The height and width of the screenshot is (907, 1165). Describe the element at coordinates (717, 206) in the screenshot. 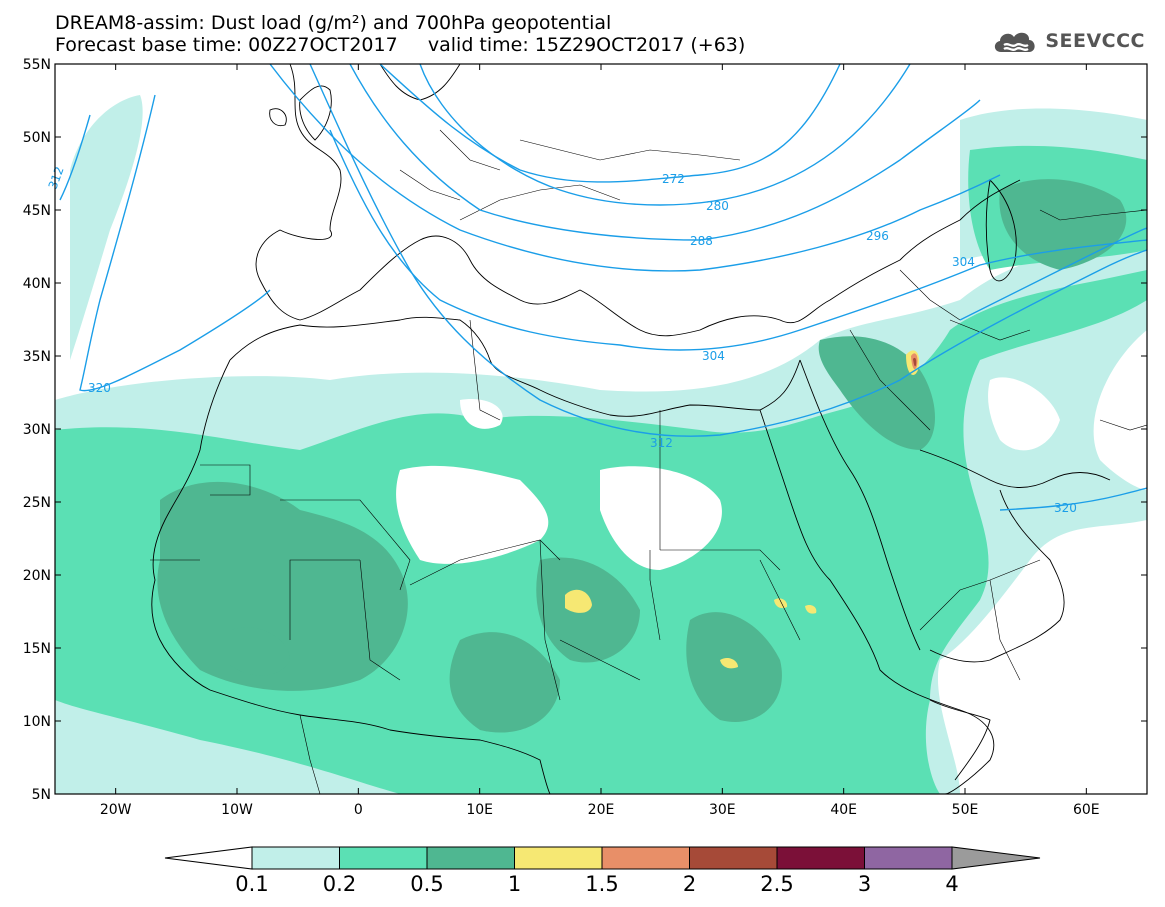

I see `contour-label: 280` at that location.